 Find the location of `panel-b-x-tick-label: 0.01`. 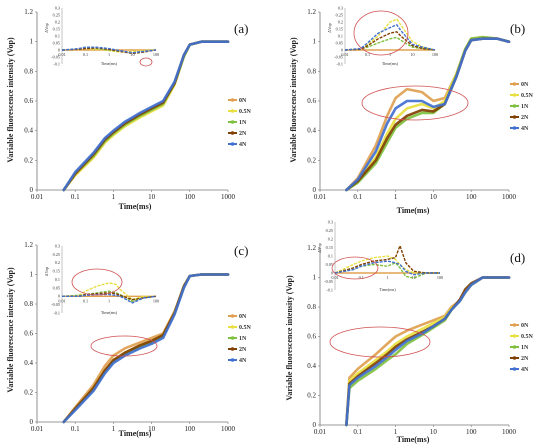

panel-b-x-tick-label: 0.01 is located at coordinates (320, 197).